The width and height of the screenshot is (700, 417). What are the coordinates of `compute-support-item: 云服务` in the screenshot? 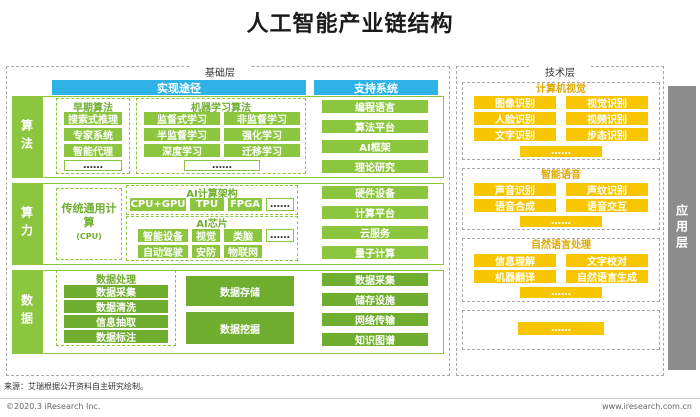 It's located at (375, 233).